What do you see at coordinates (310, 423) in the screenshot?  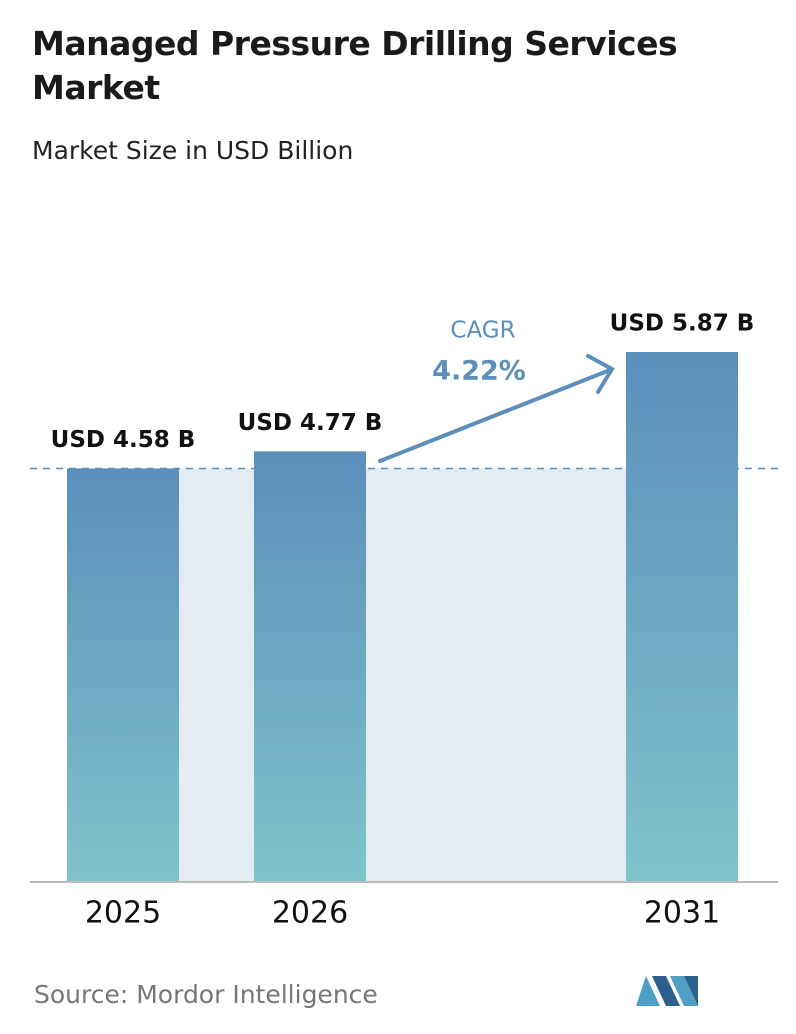 I see `data-label: USD 4.77 B` at bounding box center [310, 423].